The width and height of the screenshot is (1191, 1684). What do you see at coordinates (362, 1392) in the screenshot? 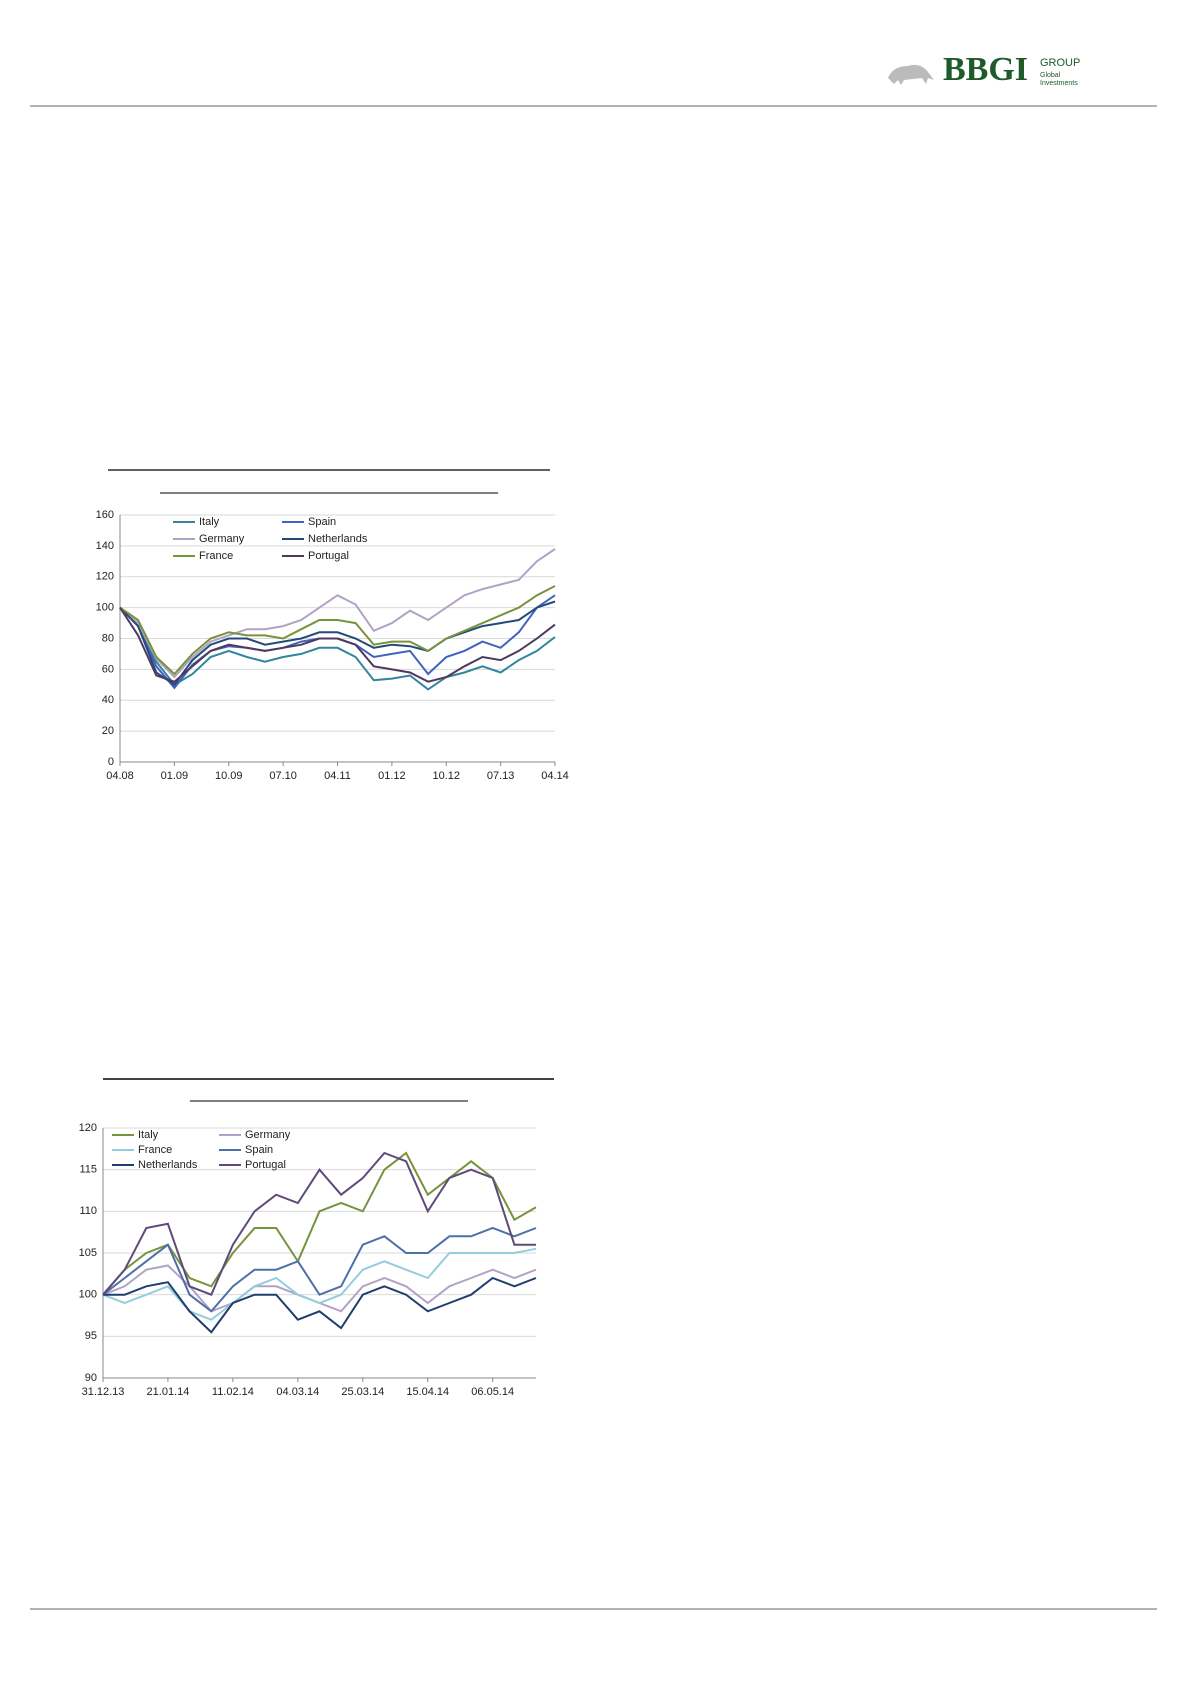
I see `x-tick-label: 25.03.14` at bounding box center [362, 1392].